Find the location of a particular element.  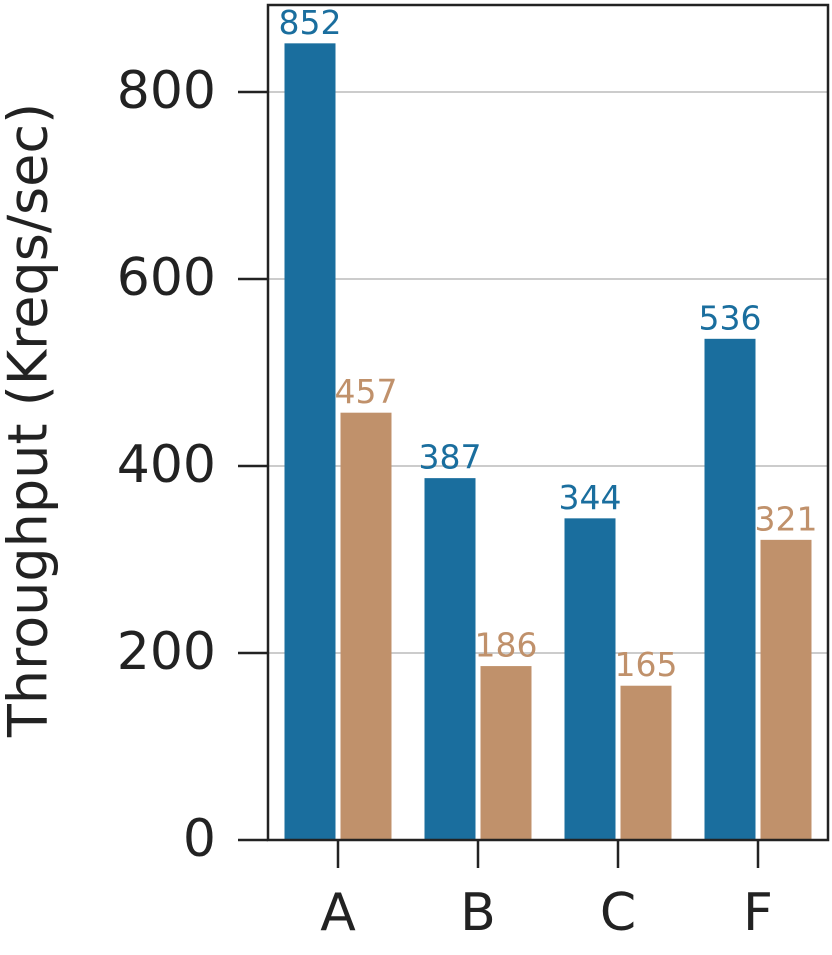

value-label: 852 is located at coordinates (310, 22).